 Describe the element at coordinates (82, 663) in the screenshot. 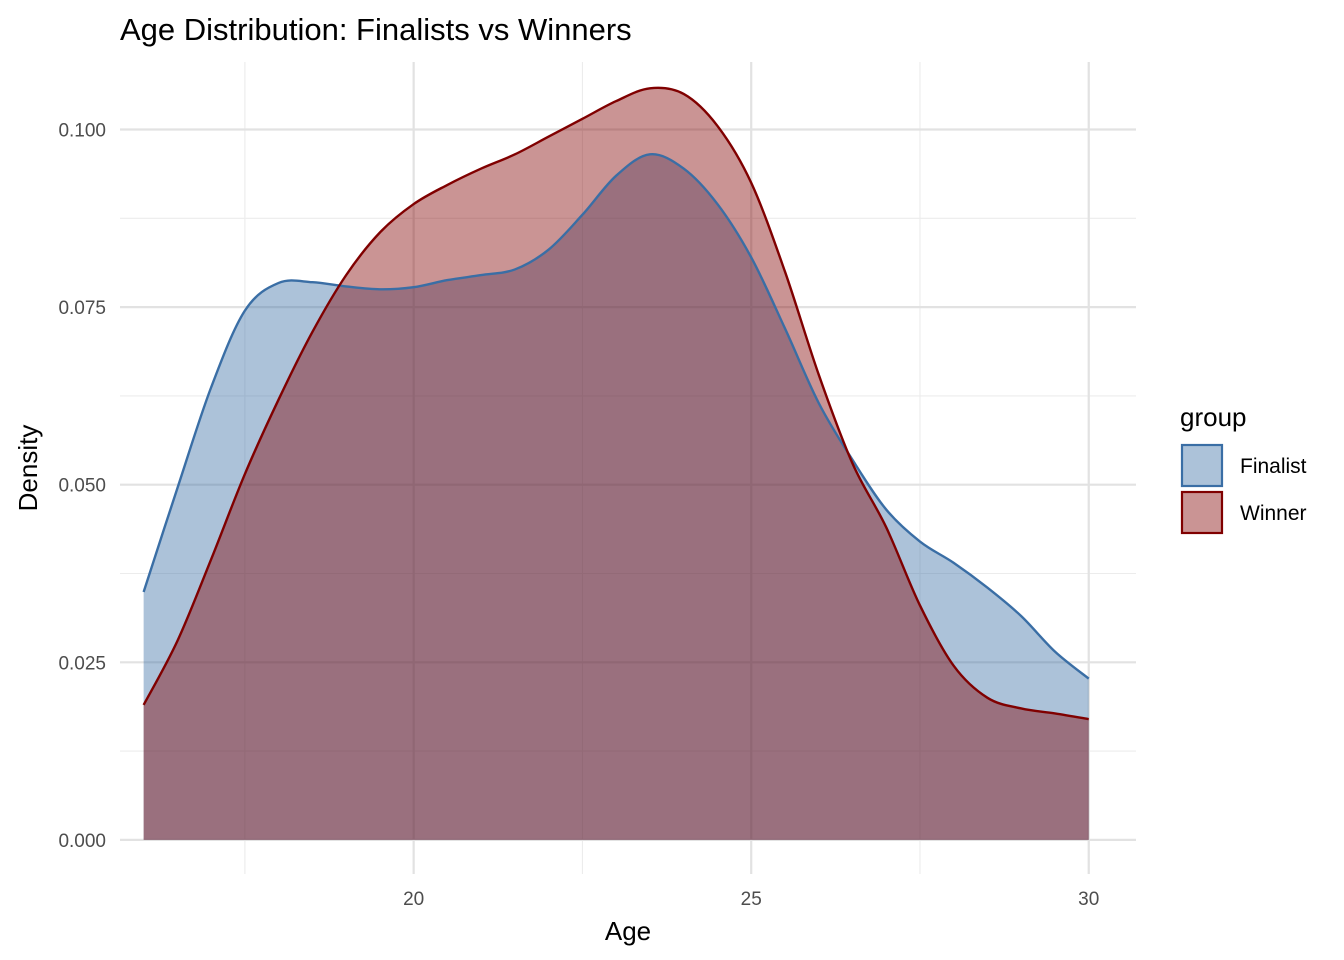

I see `y-tick-label: 0.025` at that location.